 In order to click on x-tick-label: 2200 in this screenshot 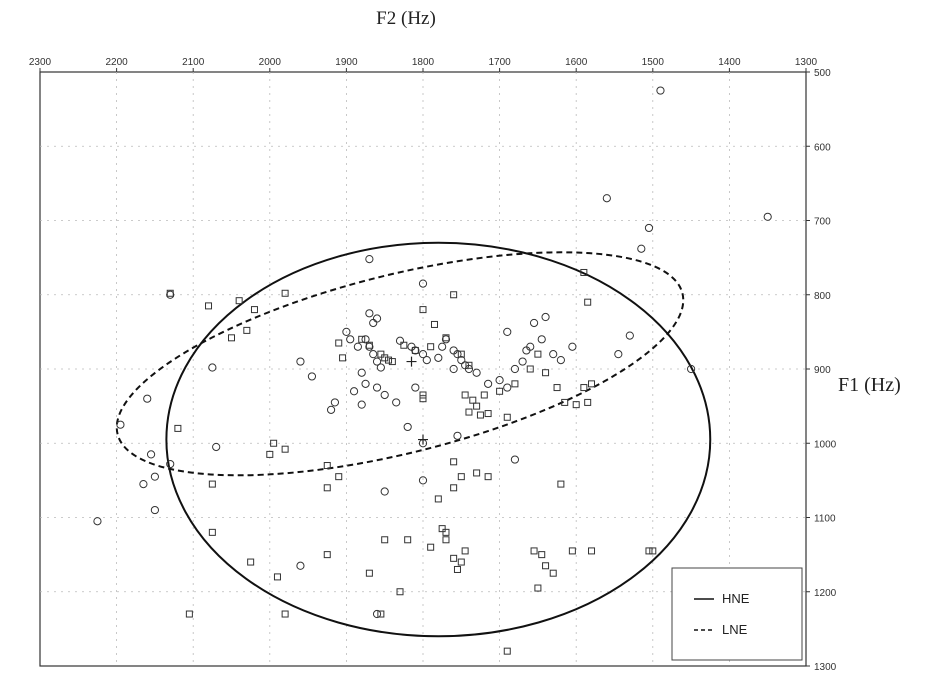, I will do `click(116, 62)`.